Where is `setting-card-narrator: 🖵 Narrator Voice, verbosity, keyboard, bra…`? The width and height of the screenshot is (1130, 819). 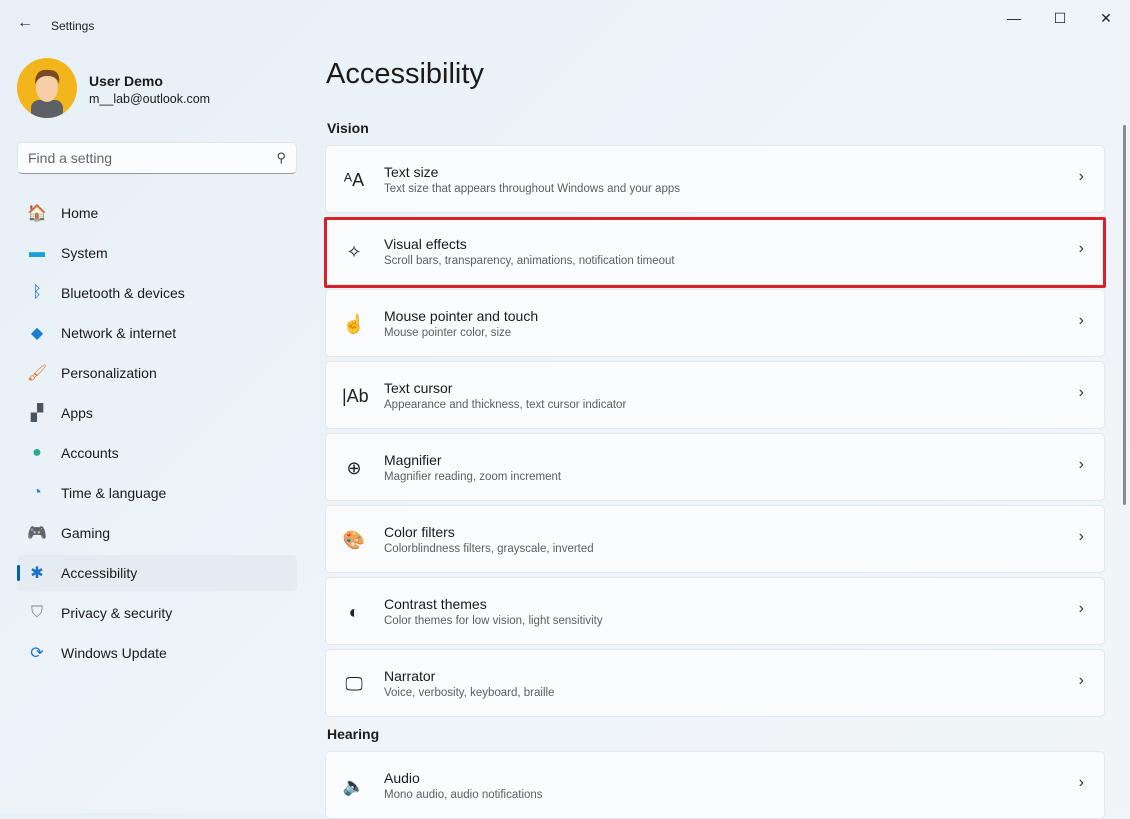 setting-card-narrator: 🖵 Narrator Voice, verbosity, keyboard, bra… is located at coordinates (715, 683).